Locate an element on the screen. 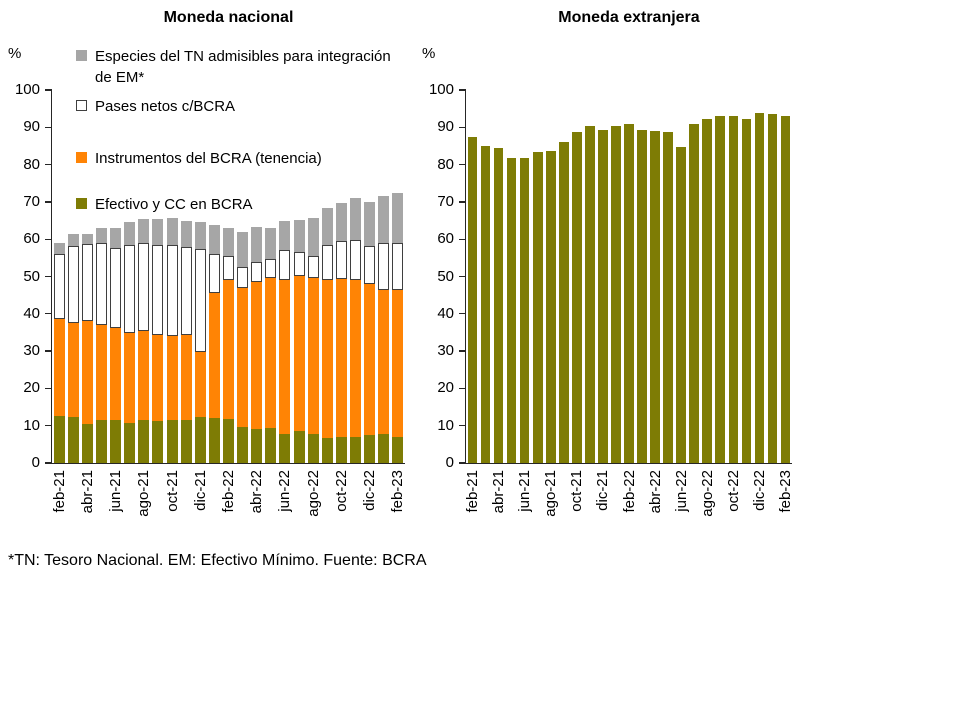 The image size is (960, 720). bar-segment-s3-c3 is located at coordinates (101, 236).